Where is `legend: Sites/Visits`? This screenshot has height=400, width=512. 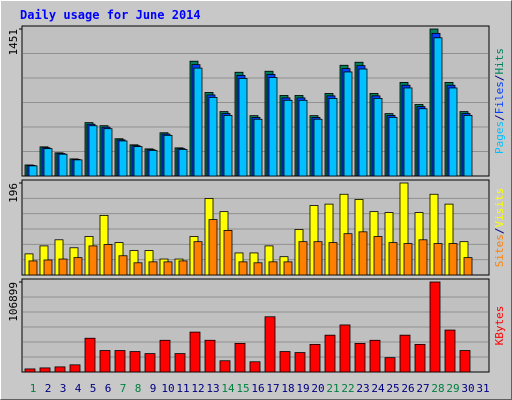 legend: Sites/Visits is located at coordinates (499, 228).